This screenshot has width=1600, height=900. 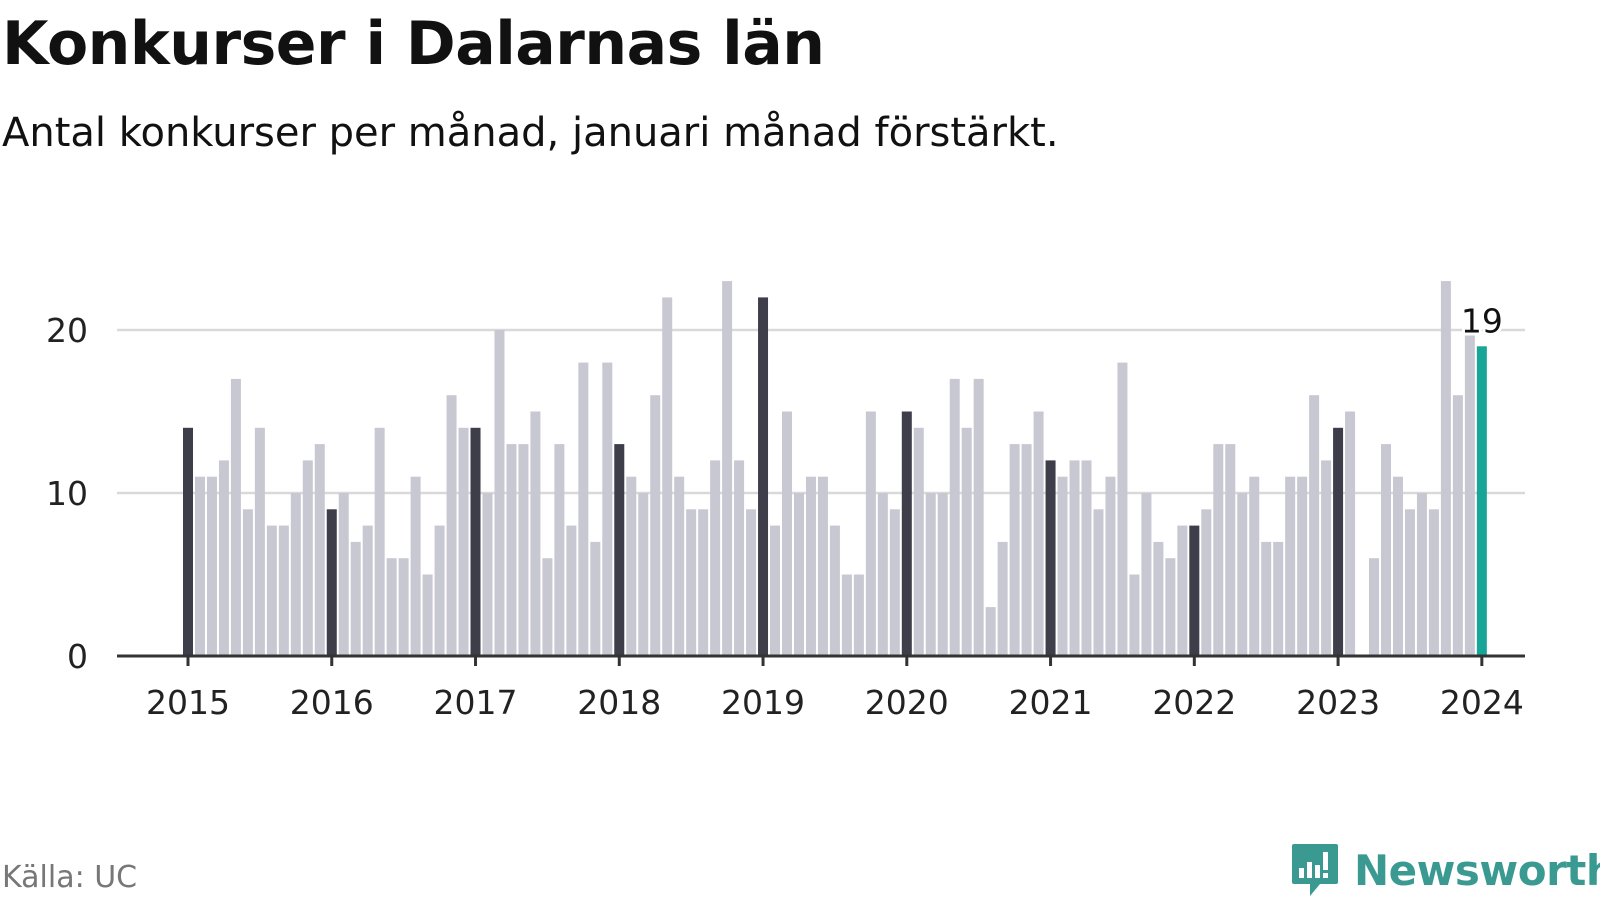 What do you see at coordinates (332, 702) in the screenshot?
I see `x-tick-label: 2016` at bounding box center [332, 702].